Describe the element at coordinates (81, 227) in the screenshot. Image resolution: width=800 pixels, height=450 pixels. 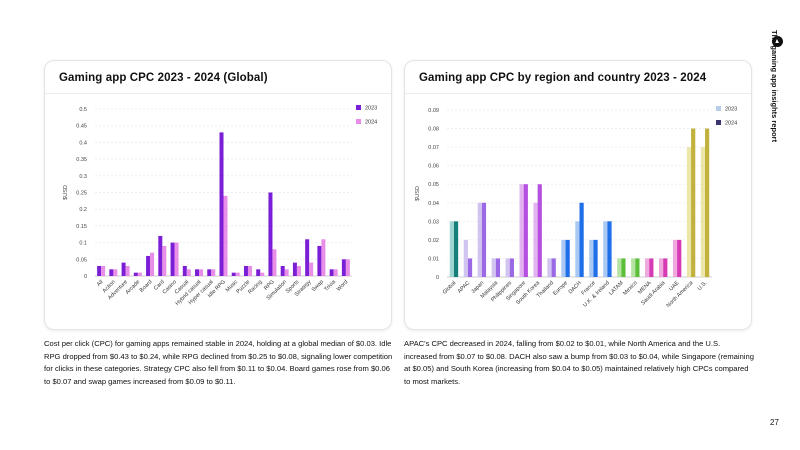
I see `y-tick-label: 0.15` at that location.